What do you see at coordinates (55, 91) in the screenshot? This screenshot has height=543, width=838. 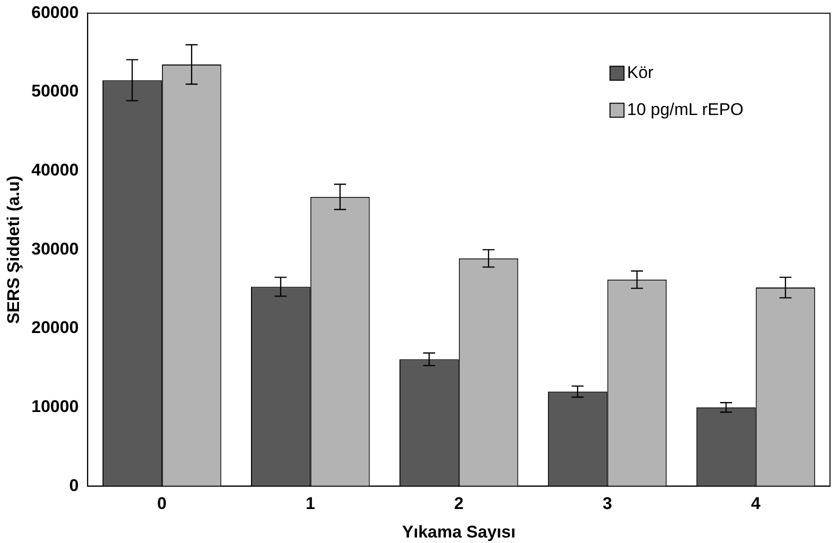 I see `y-tick-label: 50000` at bounding box center [55, 91].